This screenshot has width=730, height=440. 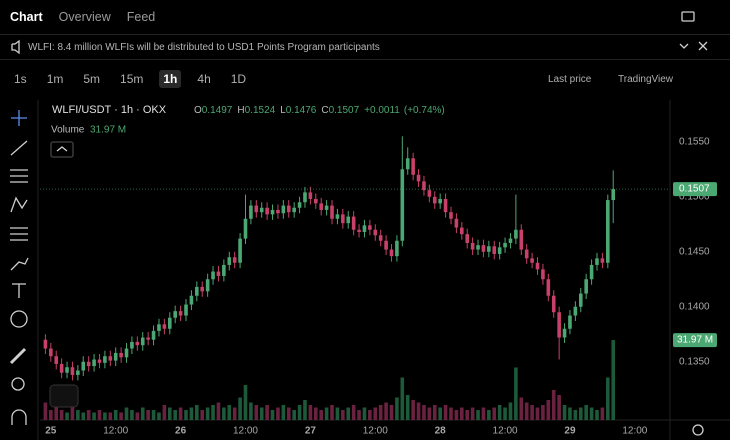 I want to click on last-price-label: 0.1507, so click(x=694, y=189).